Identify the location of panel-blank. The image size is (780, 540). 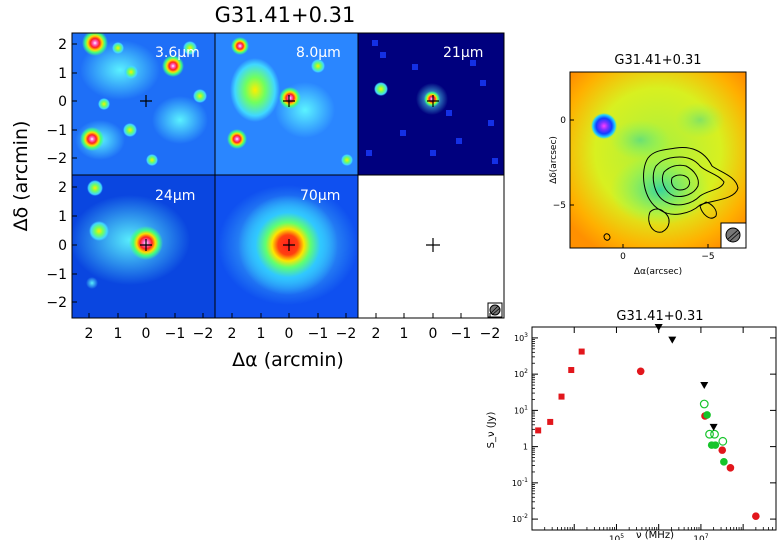
(431, 246).